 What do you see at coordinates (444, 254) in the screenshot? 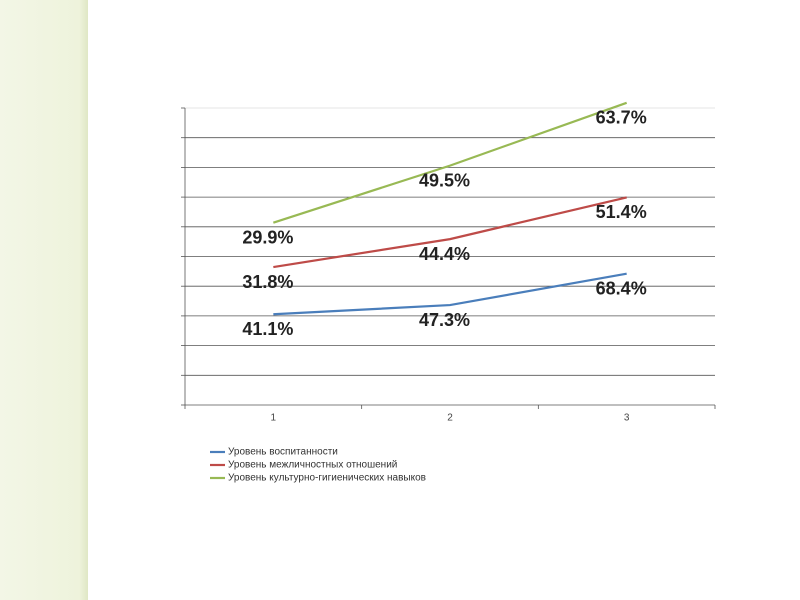
I see `data-label: 44.4%` at bounding box center [444, 254].